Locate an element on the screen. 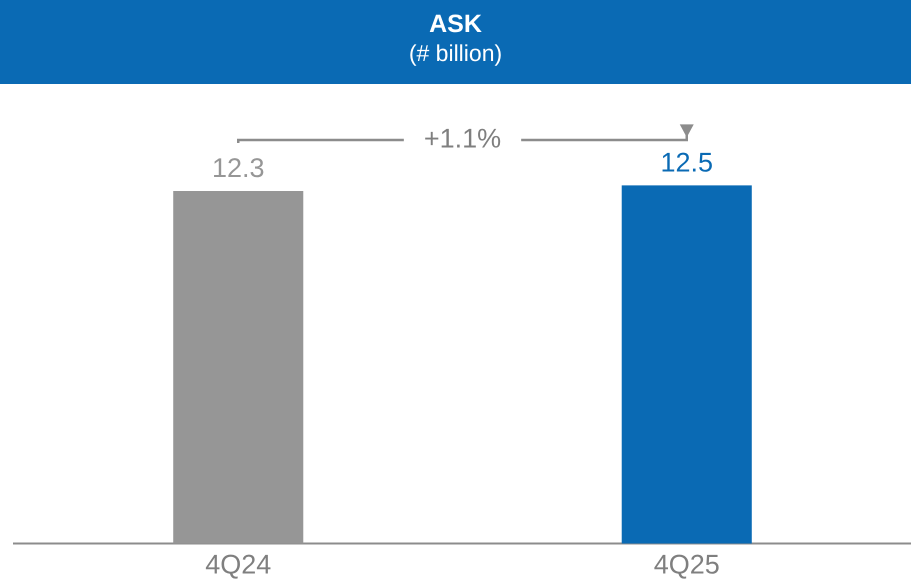 This screenshot has width=911, height=588. chart-title: ASK is located at coordinates (455, 24).